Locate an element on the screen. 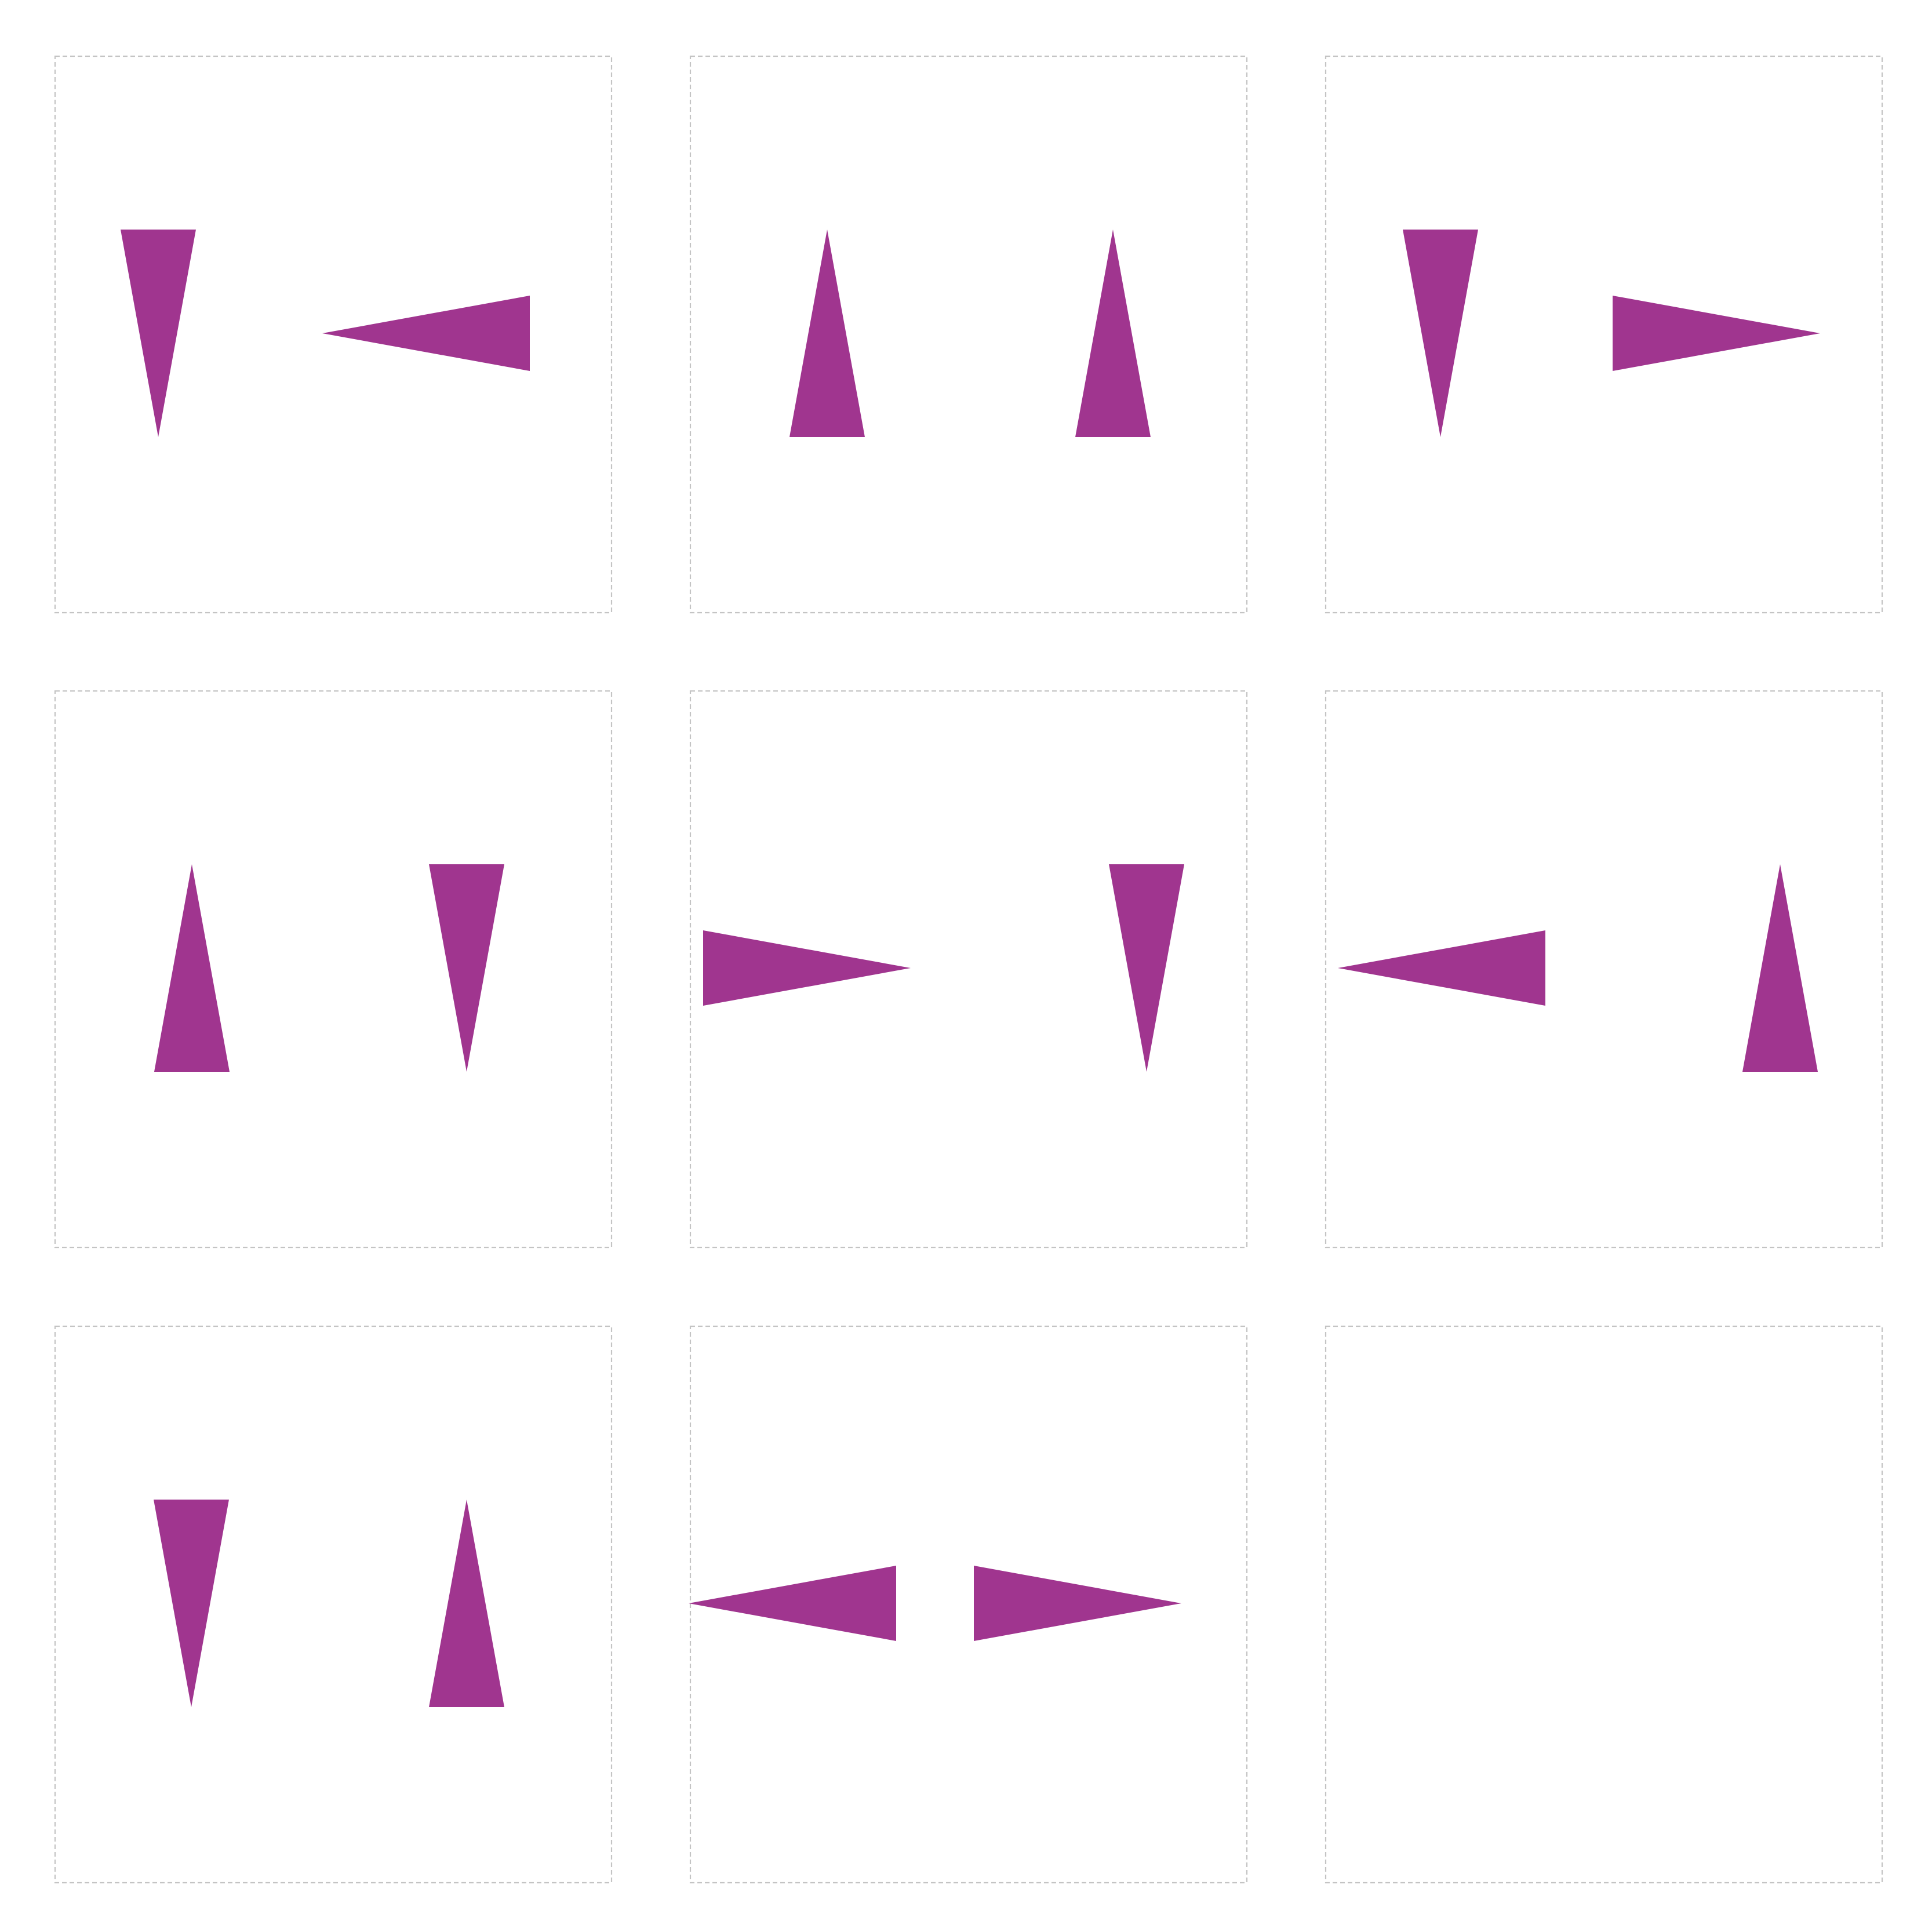 The height and width of the screenshot is (1932, 1932). panel-r3-c1 is located at coordinates (333, 1604).